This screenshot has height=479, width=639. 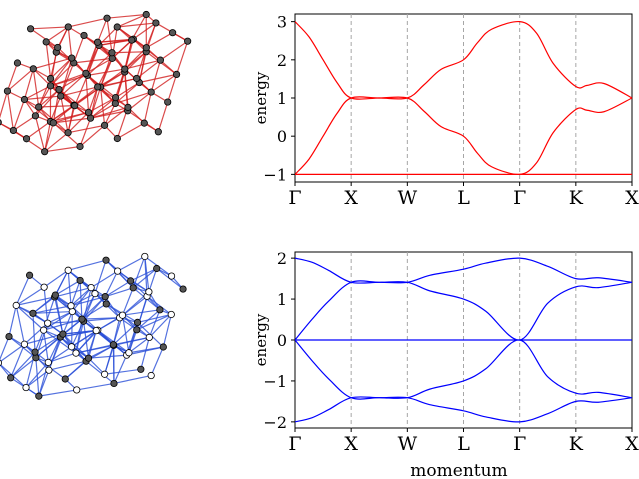 I want to click on y-tick-label: 0, so click(x=282, y=340).